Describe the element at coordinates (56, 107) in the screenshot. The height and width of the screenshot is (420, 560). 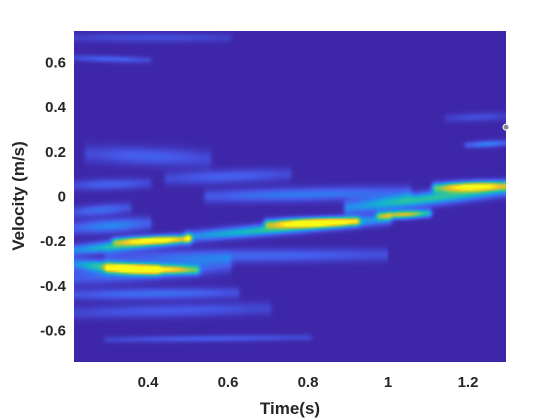
I see `y-tick-label: 0.4` at that location.